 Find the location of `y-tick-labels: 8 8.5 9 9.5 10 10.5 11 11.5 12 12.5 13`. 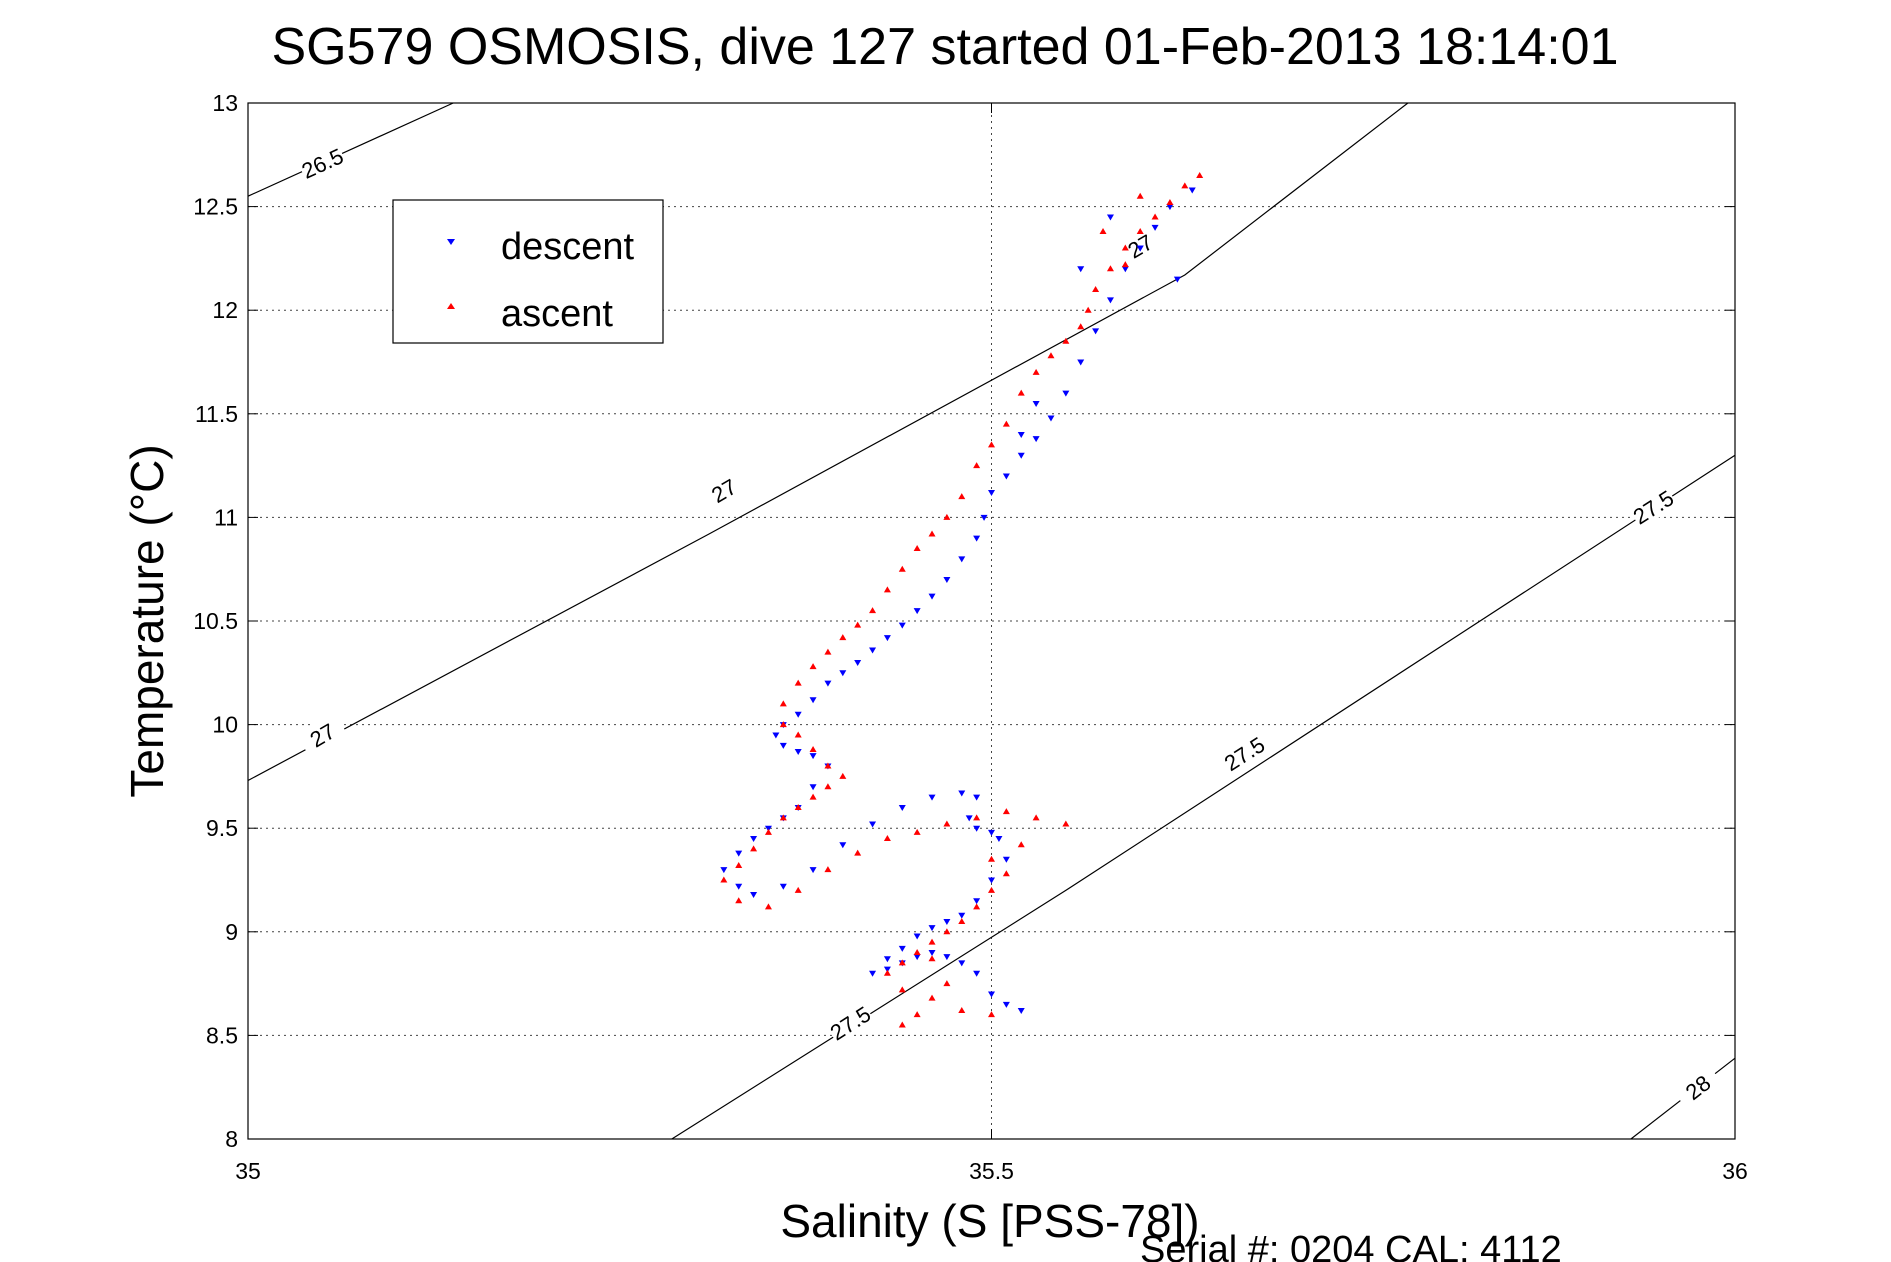

y-tick-labels: 8 8.5 9 9.5 10 10.5 11 11.5 12 12.5 13 is located at coordinates (215, 621).